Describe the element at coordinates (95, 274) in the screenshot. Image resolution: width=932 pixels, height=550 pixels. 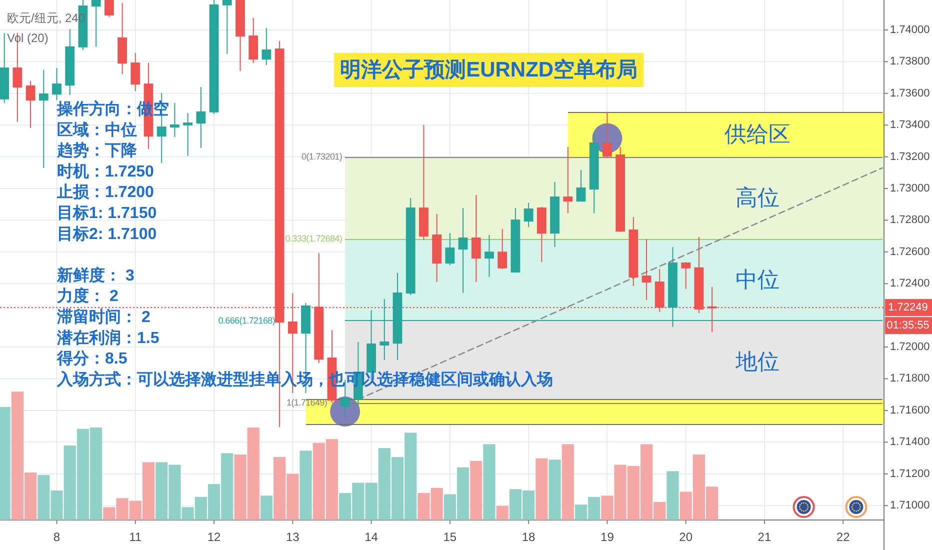
I see `annotation: 新鲜度： 3` at that location.